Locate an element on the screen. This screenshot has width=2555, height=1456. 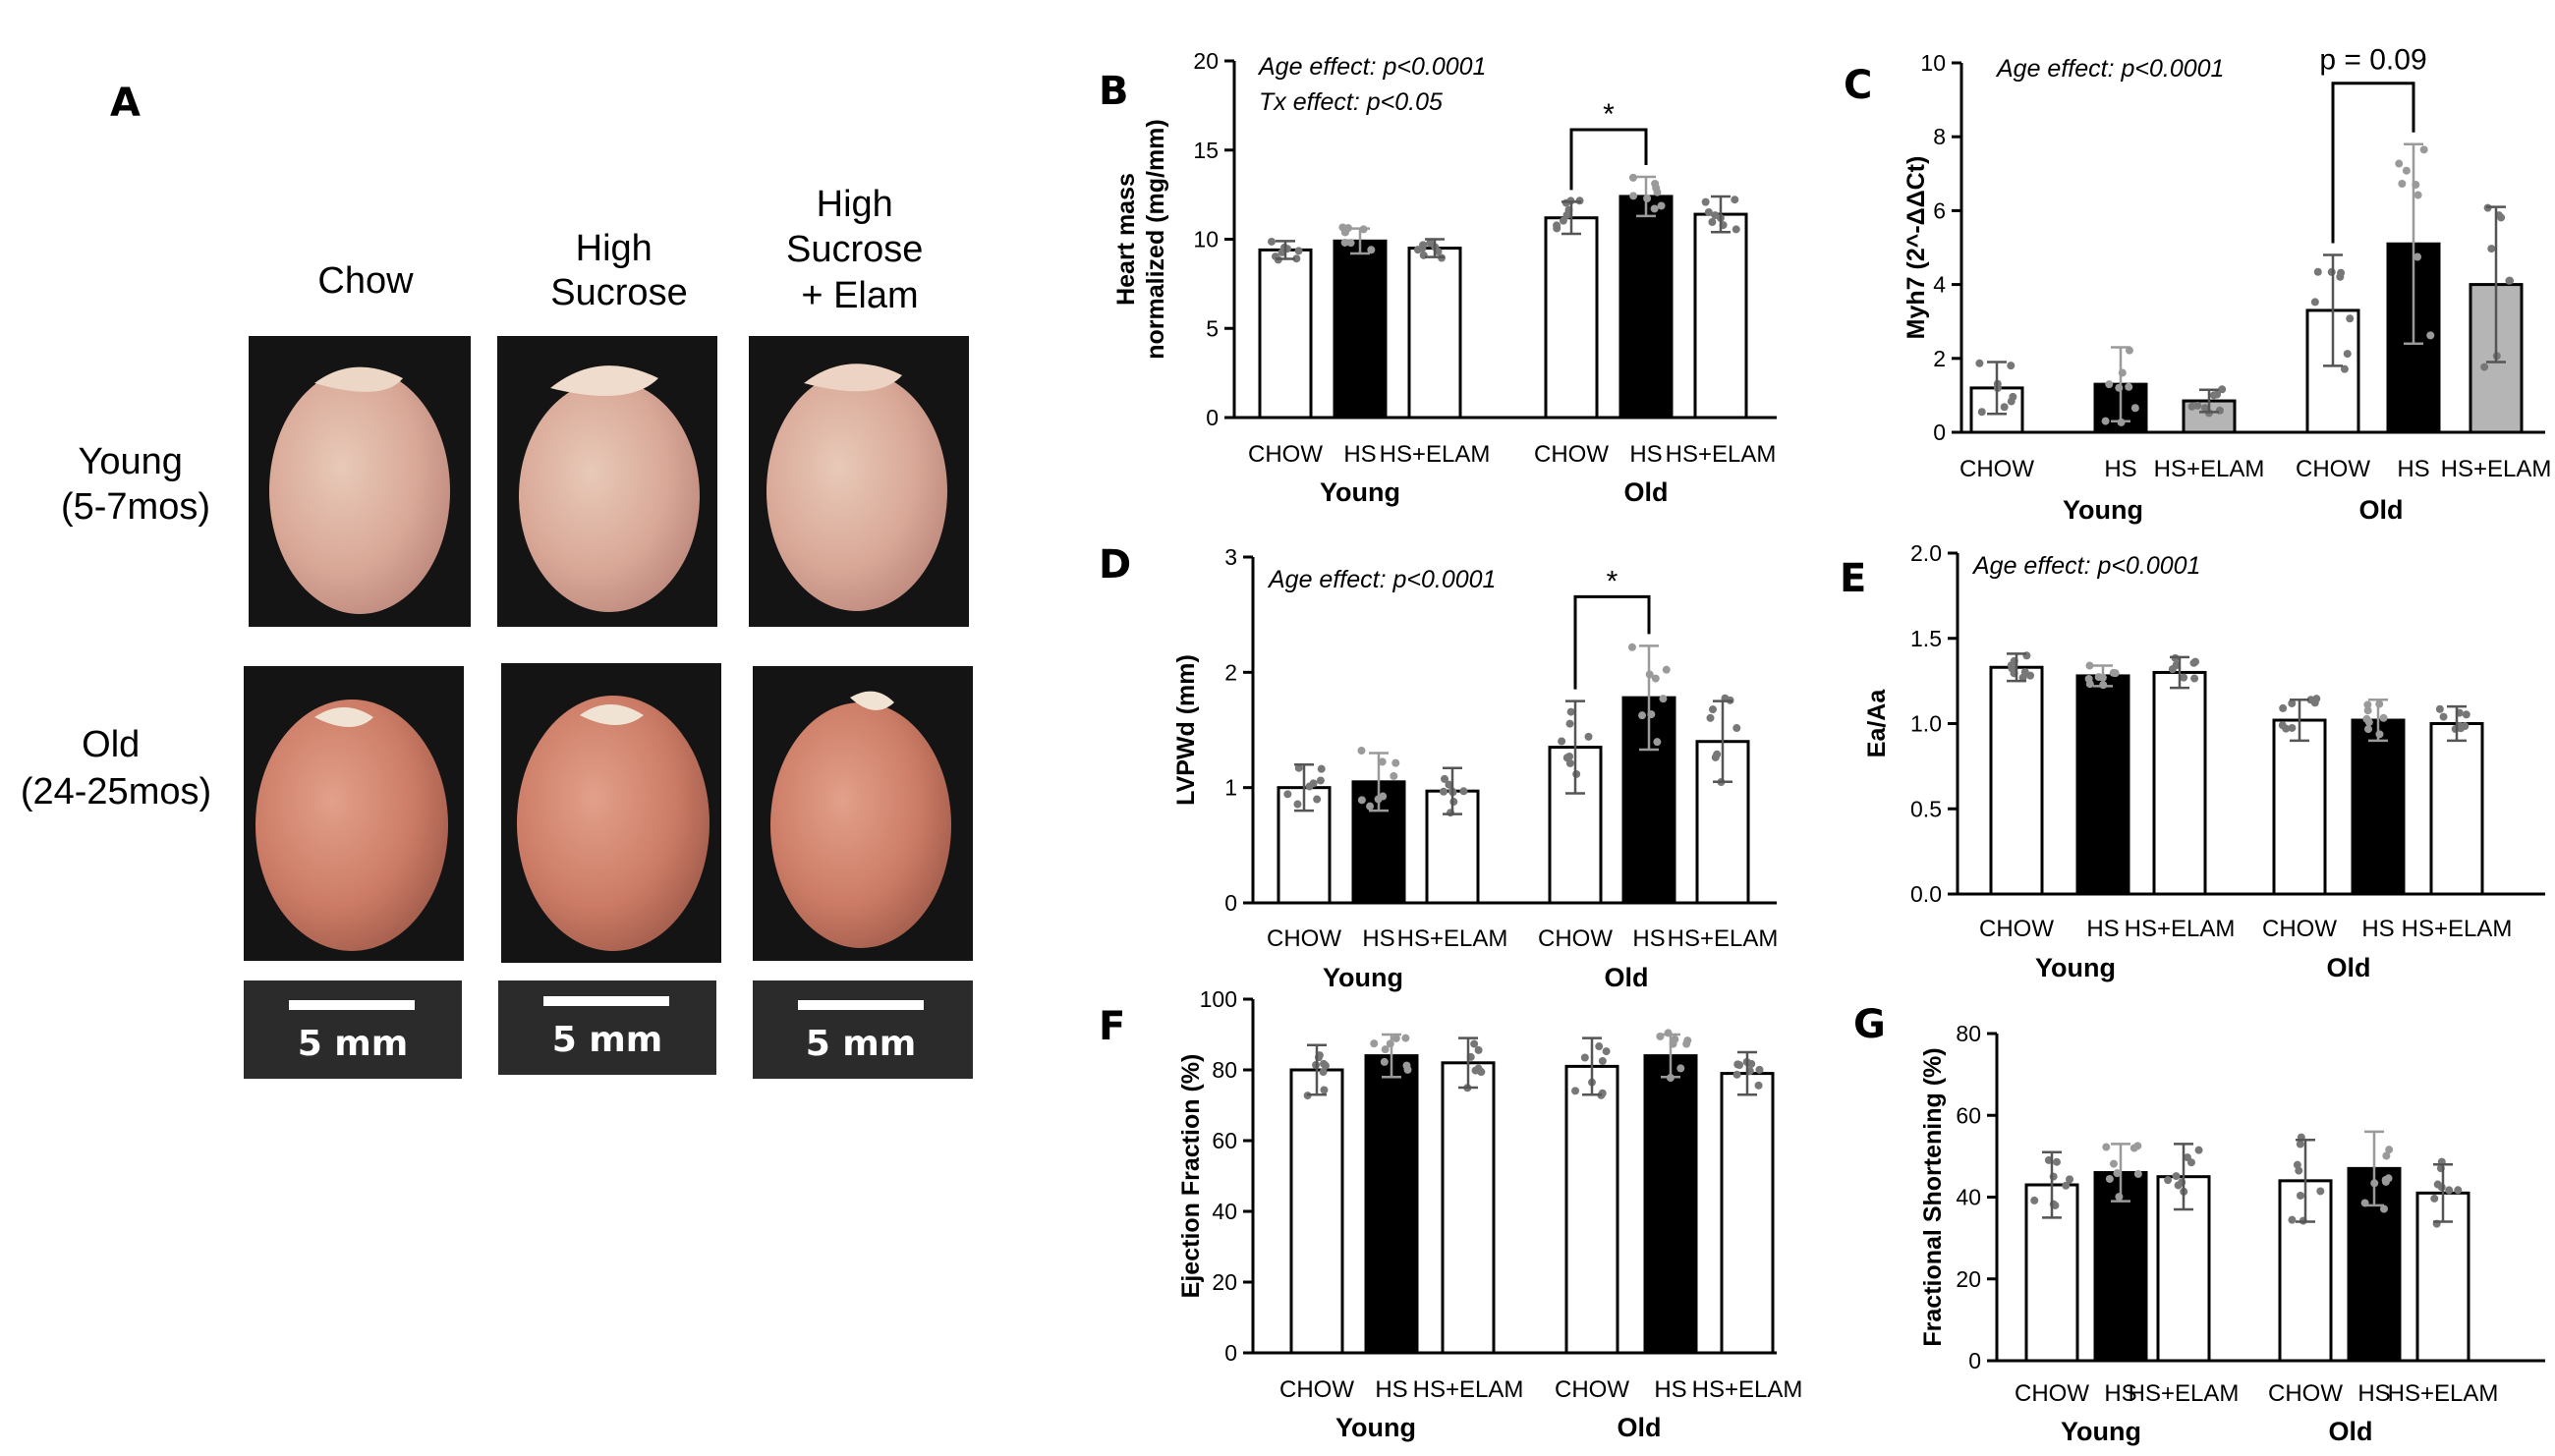
column-label-chow: Chow is located at coordinates (365, 281).